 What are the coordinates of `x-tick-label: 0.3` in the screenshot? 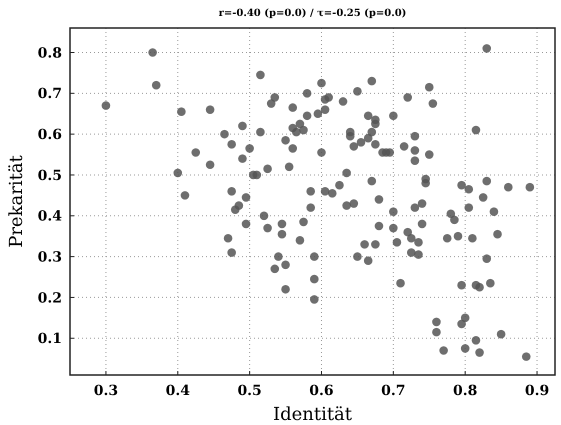 It's located at (106, 391).